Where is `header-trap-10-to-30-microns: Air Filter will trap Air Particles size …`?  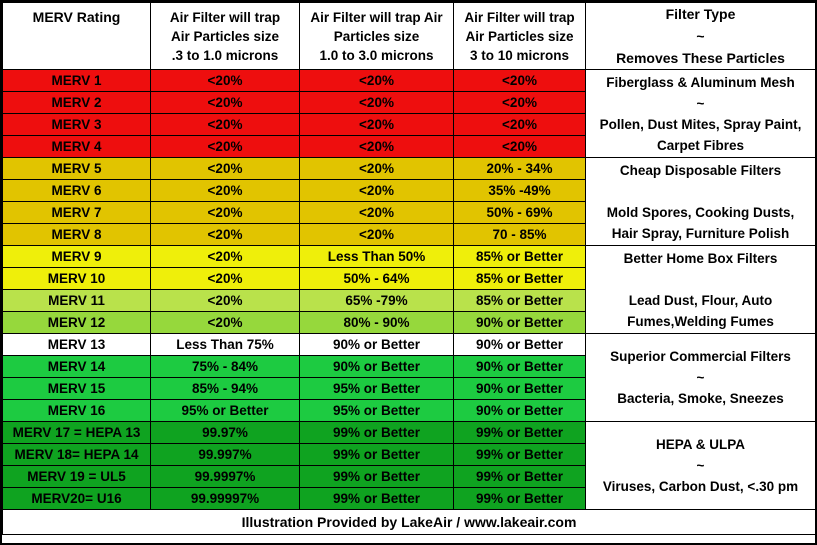
header-trap-10-to-30-microns: Air Filter will trap Air Particles size … is located at coordinates (376, 36).